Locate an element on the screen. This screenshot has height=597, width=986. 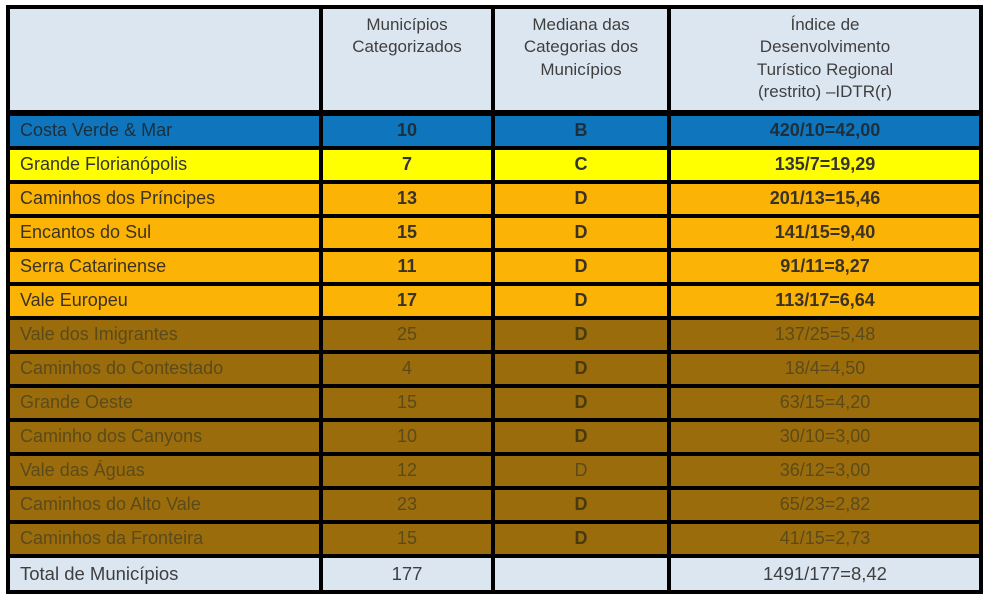
total-row: Total de Municípios 177 1491/177=8,42 is located at coordinates (494, 573).